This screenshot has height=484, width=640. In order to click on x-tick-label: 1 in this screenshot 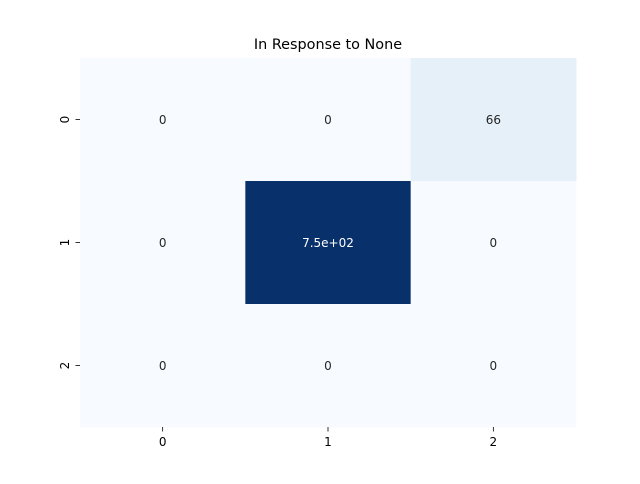, I will do `click(328, 442)`.